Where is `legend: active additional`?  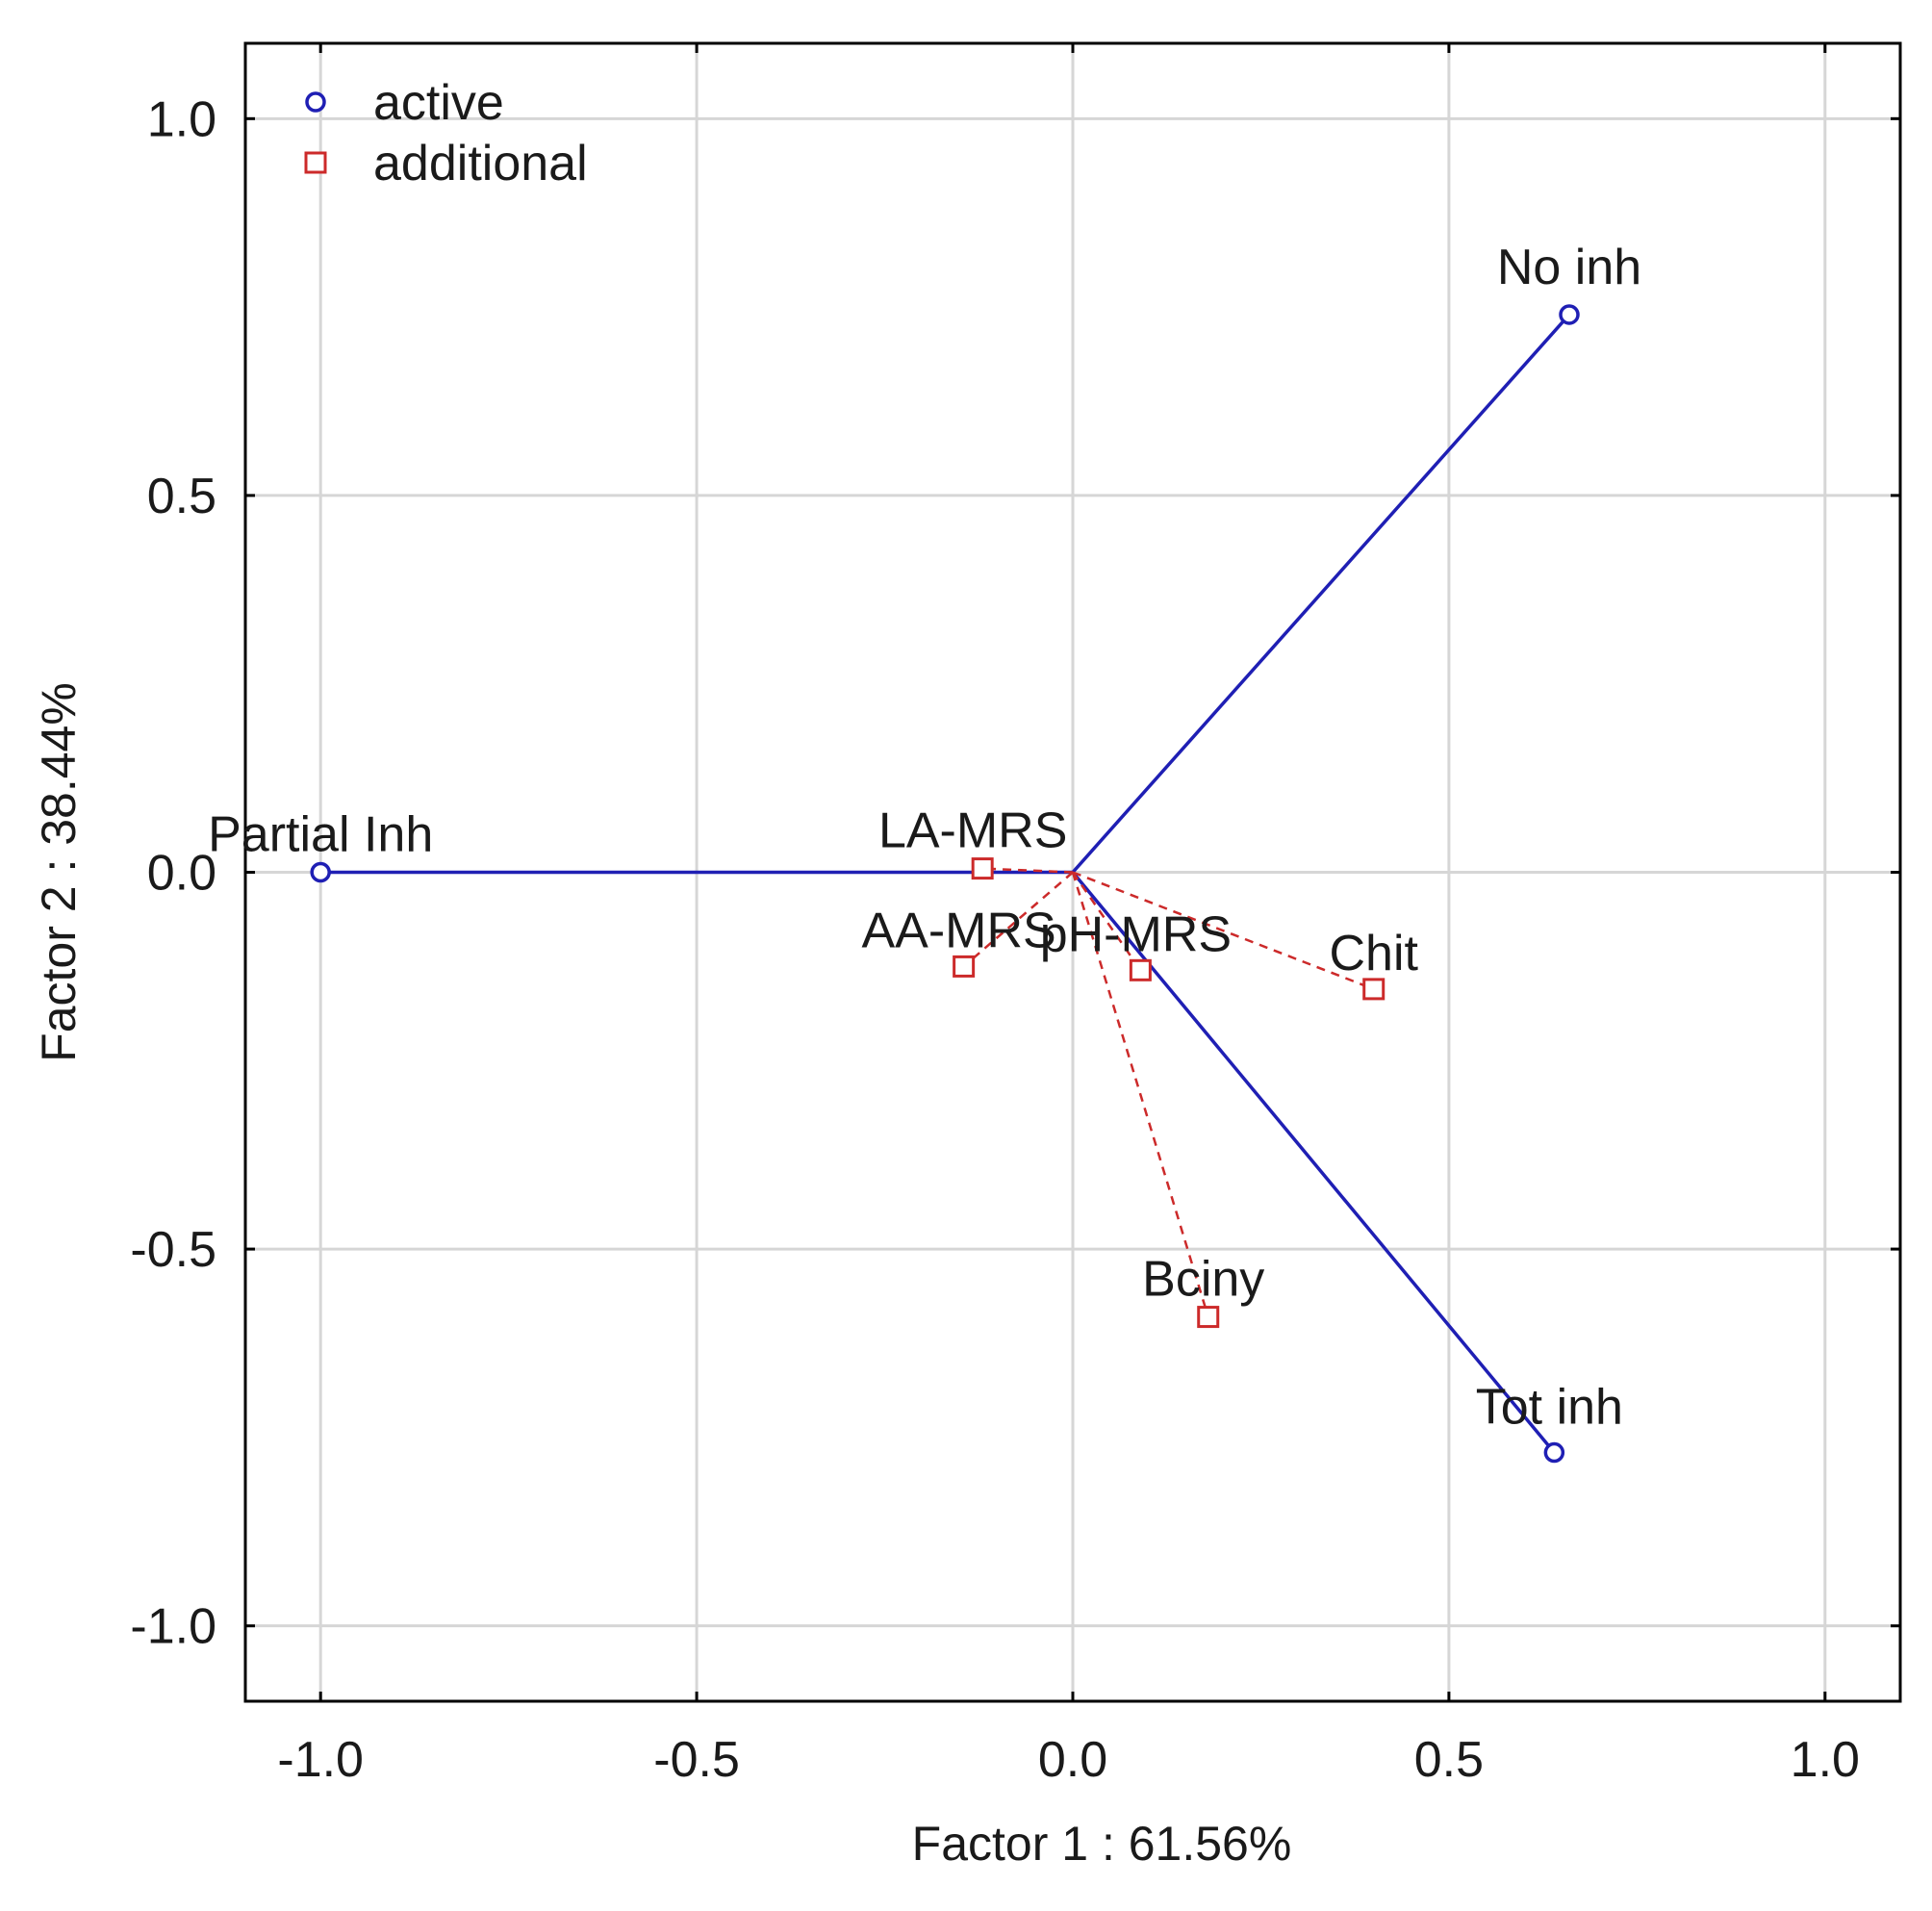 legend: active additional is located at coordinates (446, 133).